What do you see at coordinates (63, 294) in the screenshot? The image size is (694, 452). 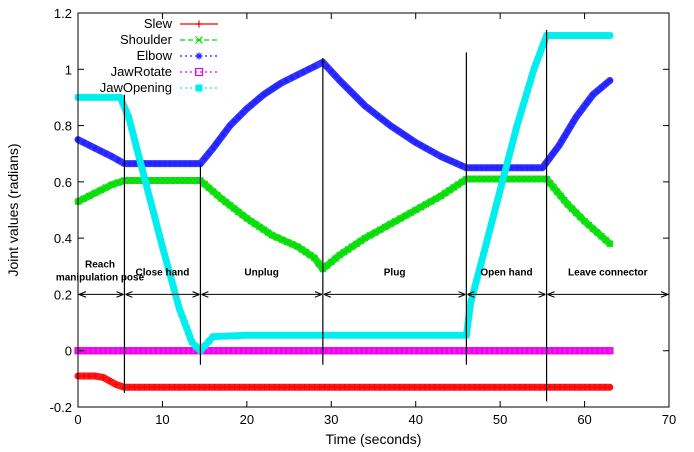 I see `y-tick-label: 0.2` at bounding box center [63, 294].